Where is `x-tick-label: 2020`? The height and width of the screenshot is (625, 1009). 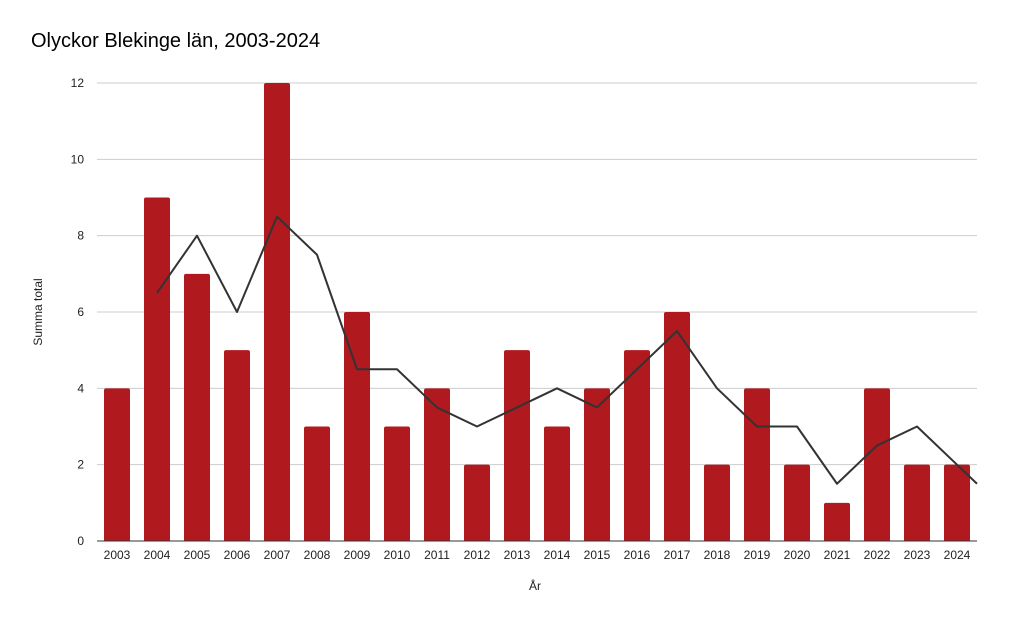
x-tick-label: 2020 is located at coordinates (797, 555).